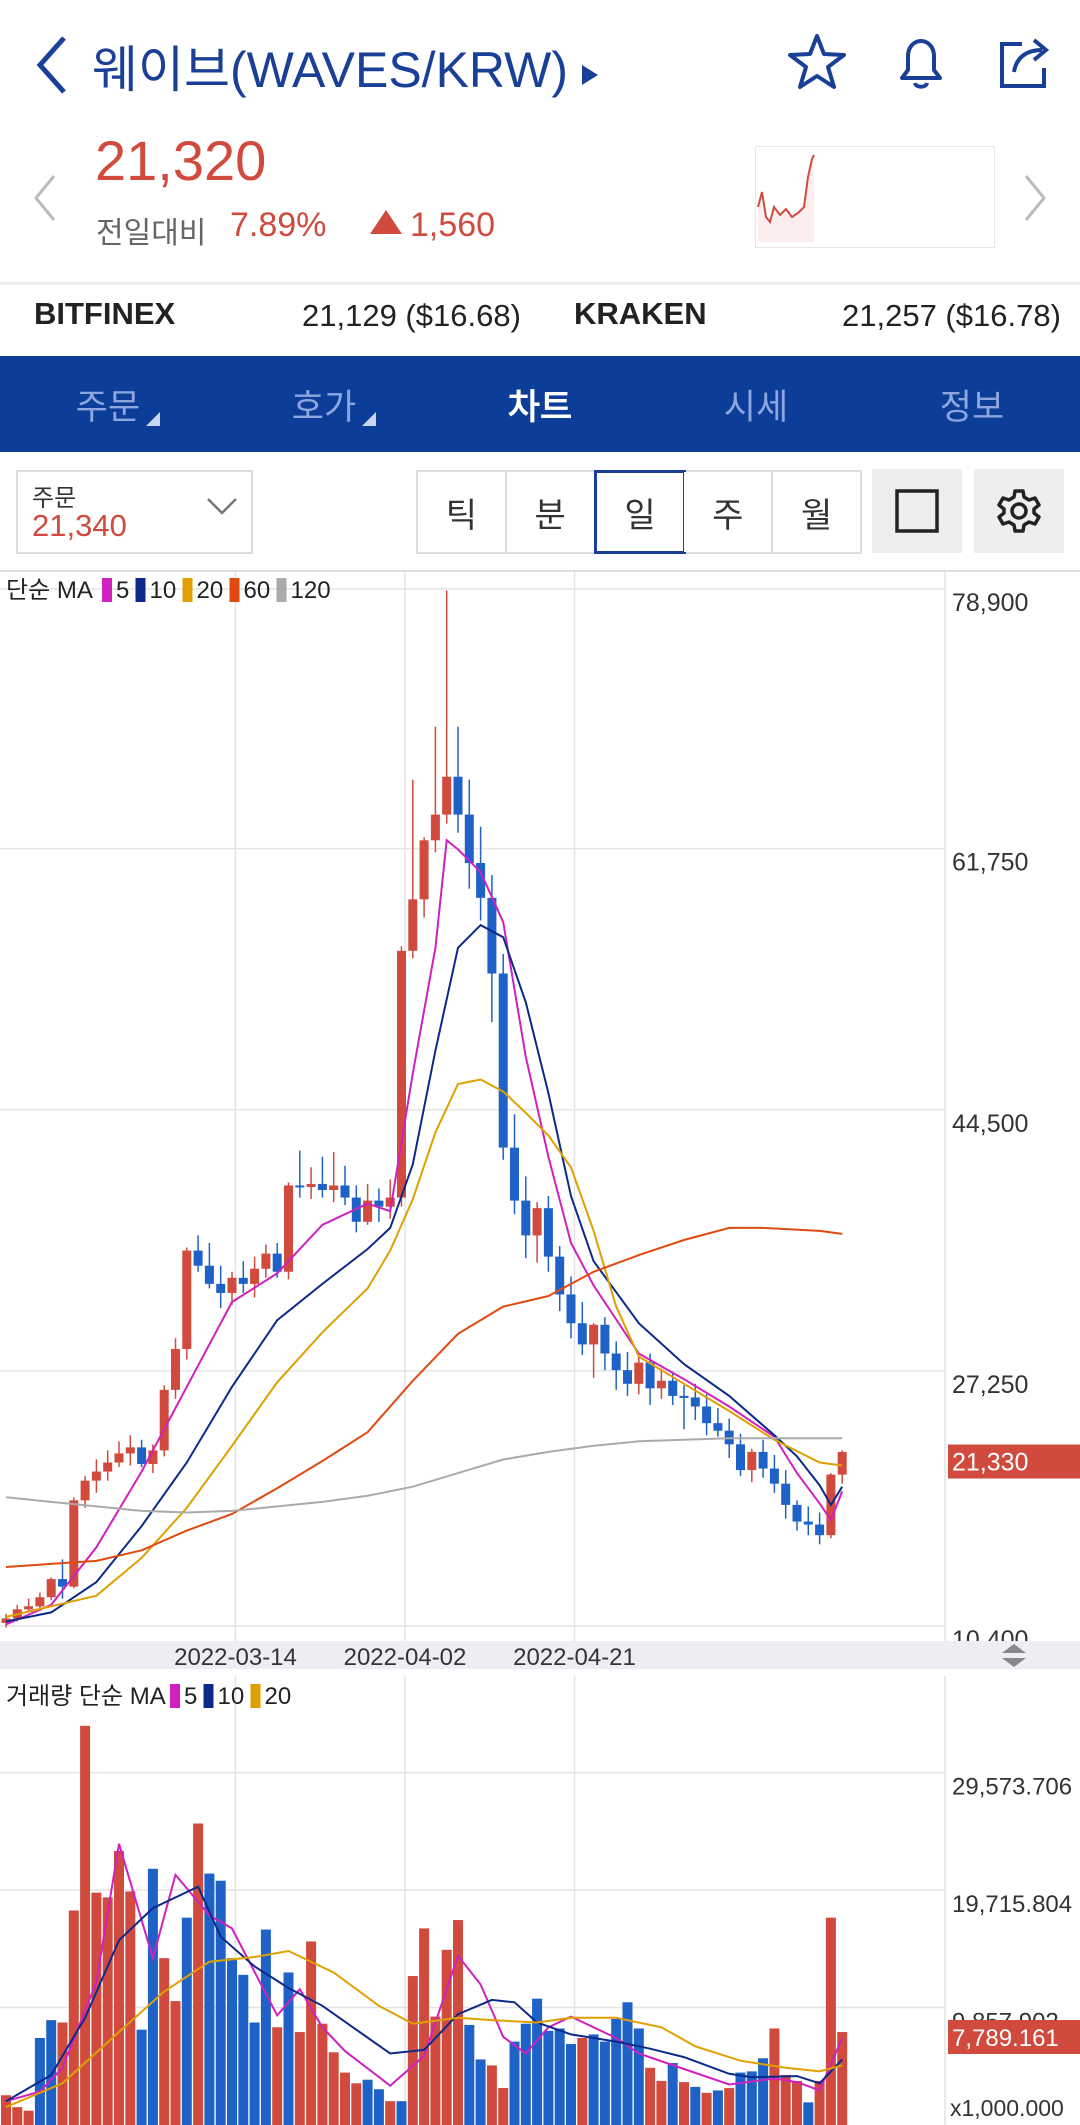 Image resolution: width=1080 pixels, height=2125 pixels. Describe the element at coordinates (917, 511) in the screenshot. I see `fullscreen-button` at that location.